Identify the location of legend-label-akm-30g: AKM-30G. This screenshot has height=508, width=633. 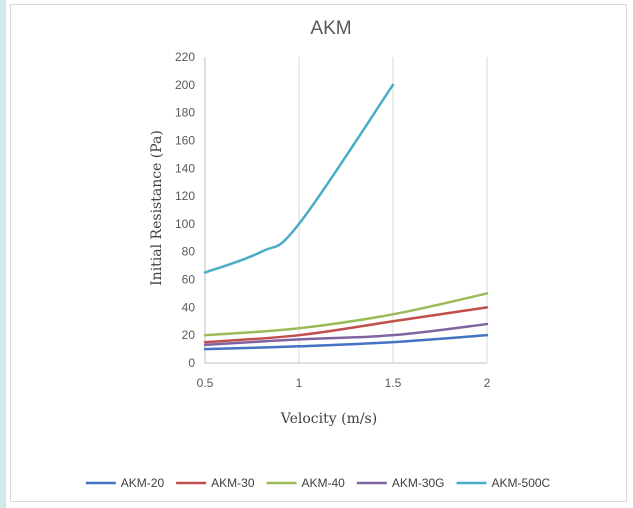
(418, 483).